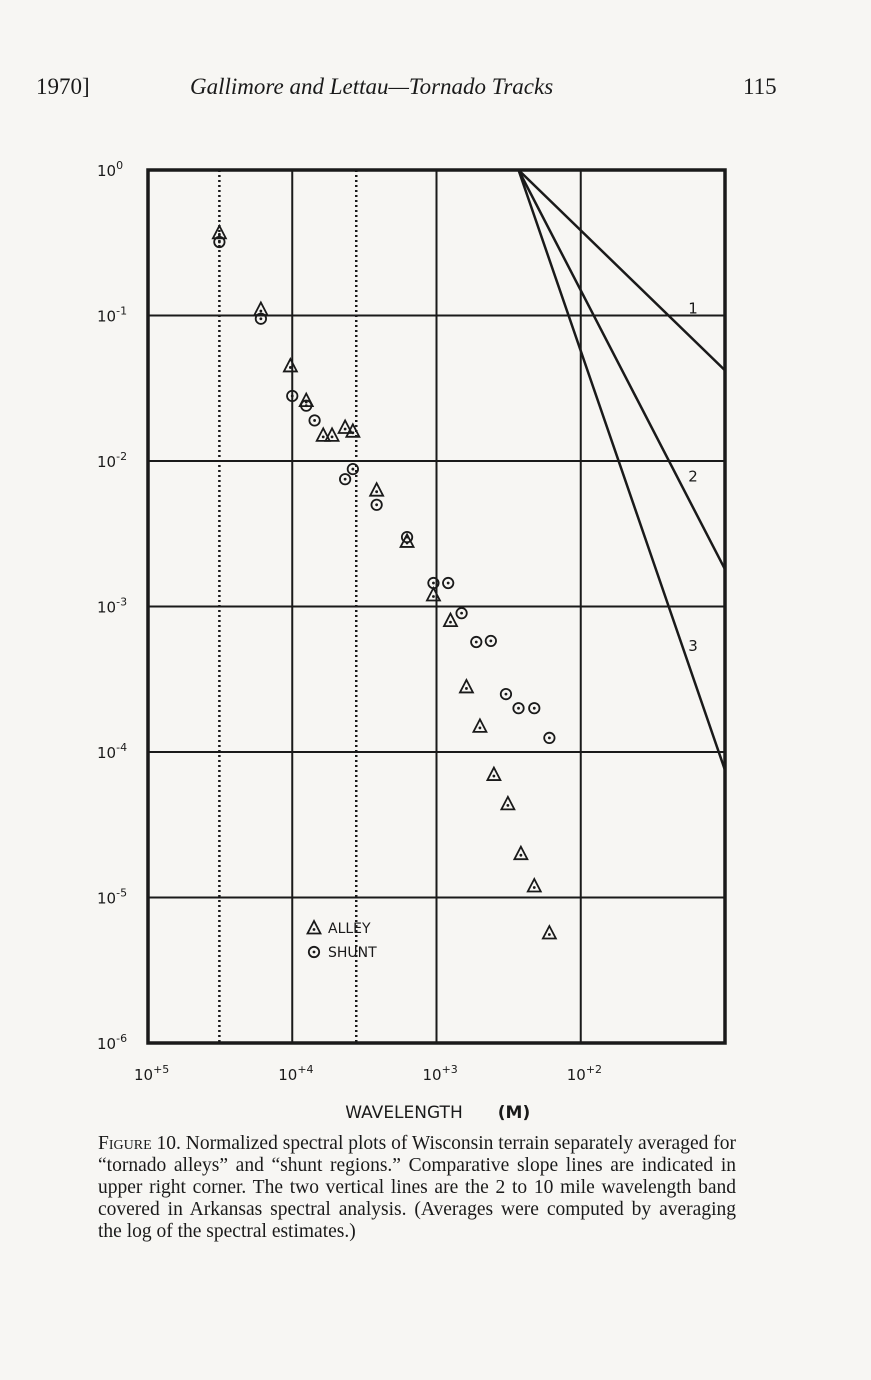  What do you see at coordinates (314, 927) in the screenshot?
I see `legend-alley-marker` at bounding box center [314, 927].